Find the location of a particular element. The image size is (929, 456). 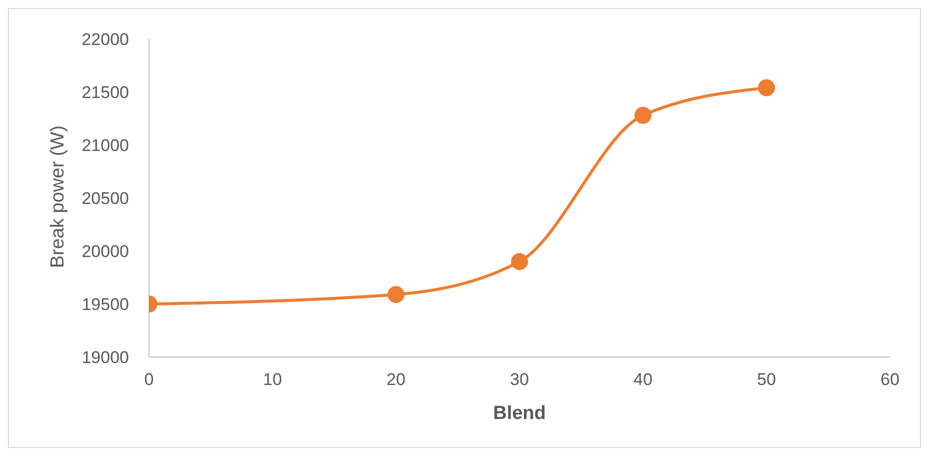

x-tick-label: 0 is located at coordinates (149, 380).